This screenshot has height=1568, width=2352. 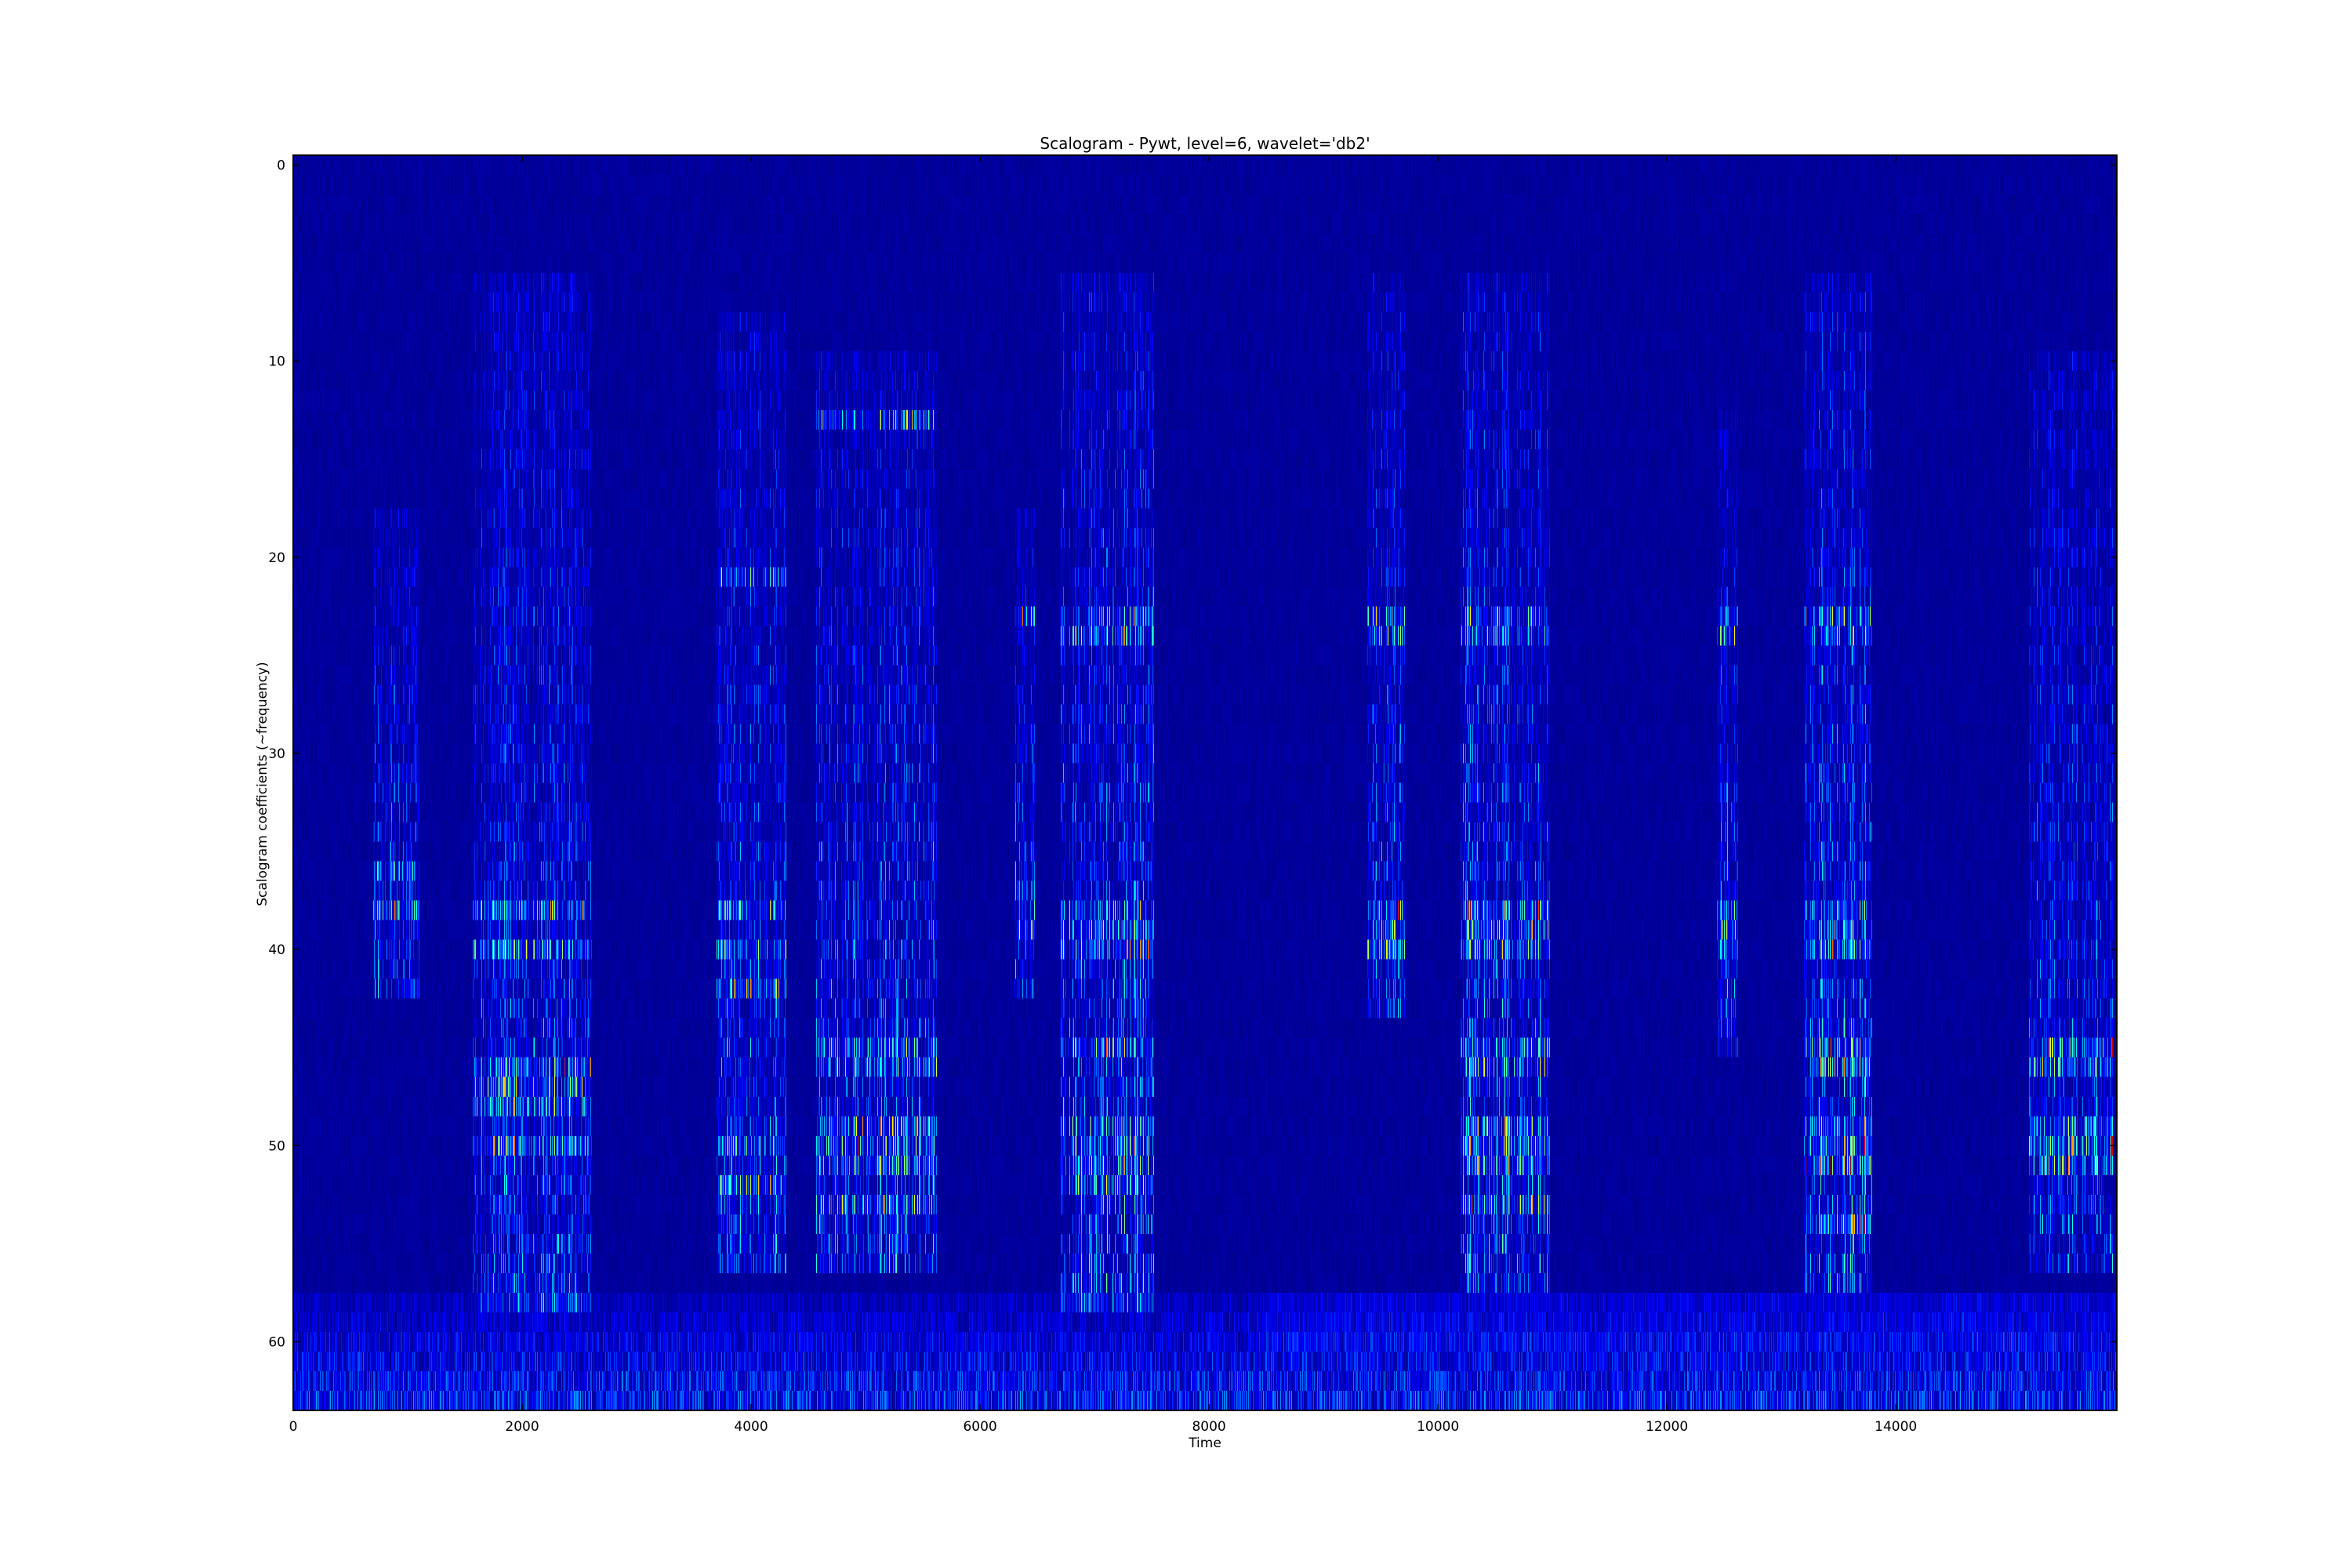 I want to click on x-tick-label: 10000, so click(x=1438, y=1427).